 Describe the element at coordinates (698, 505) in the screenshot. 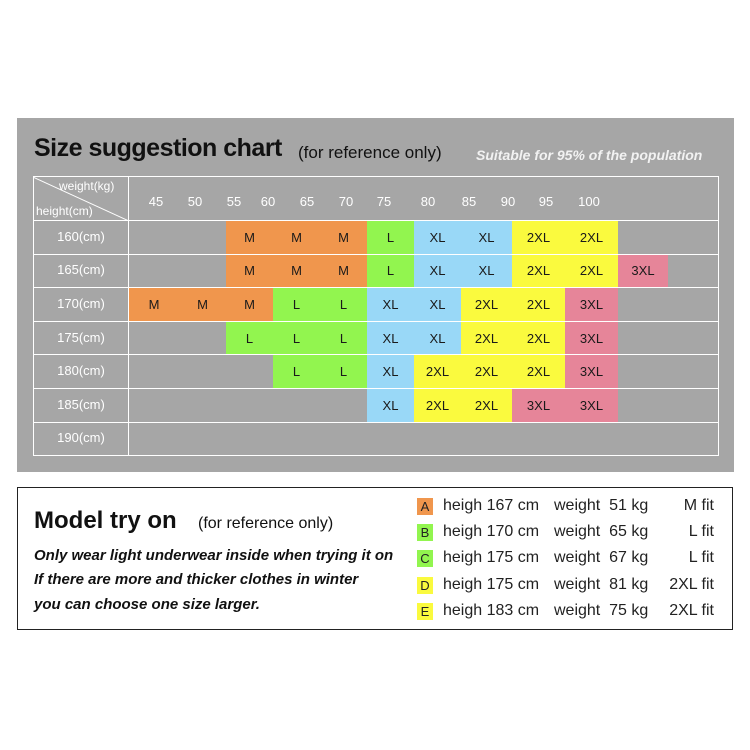

I see `model-fit: M fit` at that location.